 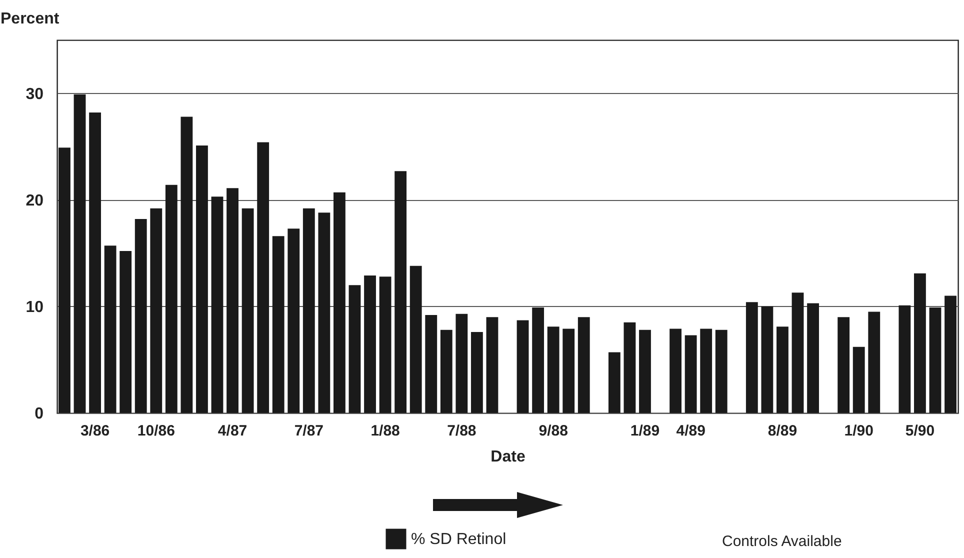 I want to click on y-tick-label: 10, so click(x=35, y=307).